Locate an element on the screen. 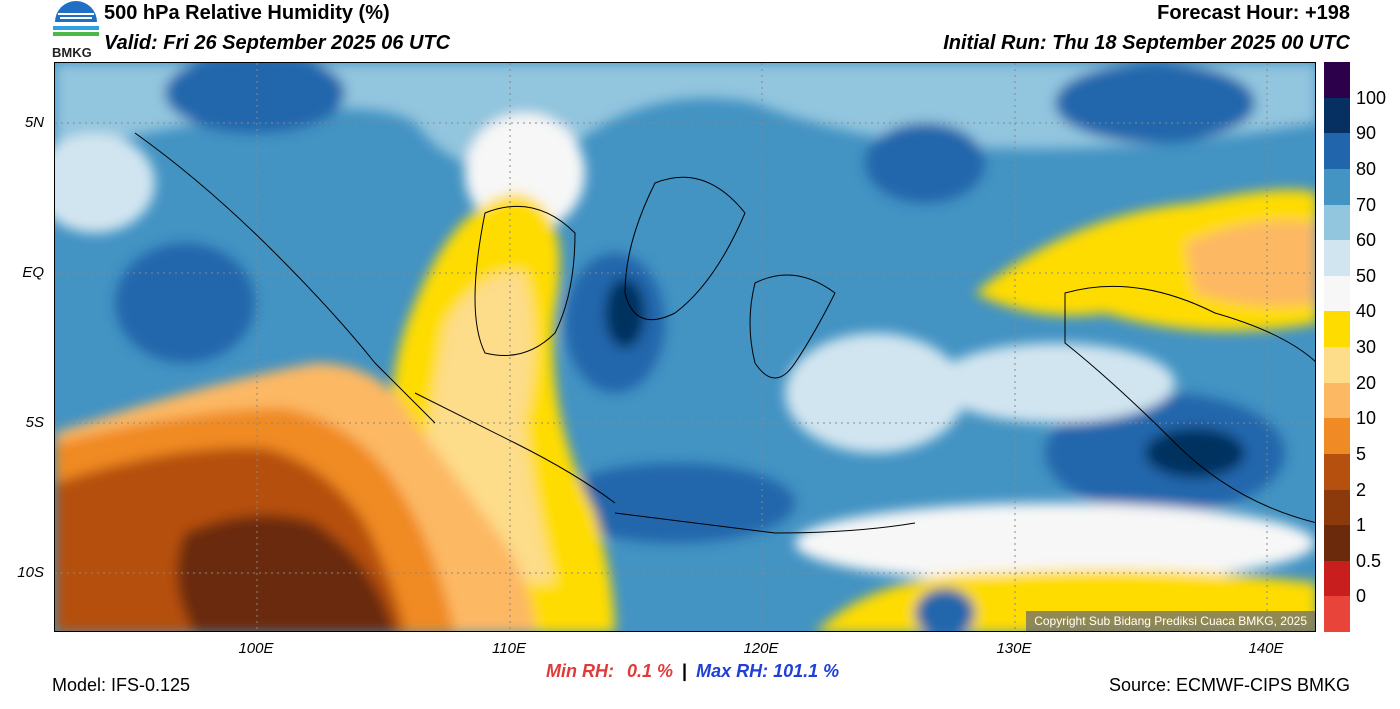 This screenshot has height=709, width=1400. min-rh-label: Min RH: is located at coordinates (580, 671).